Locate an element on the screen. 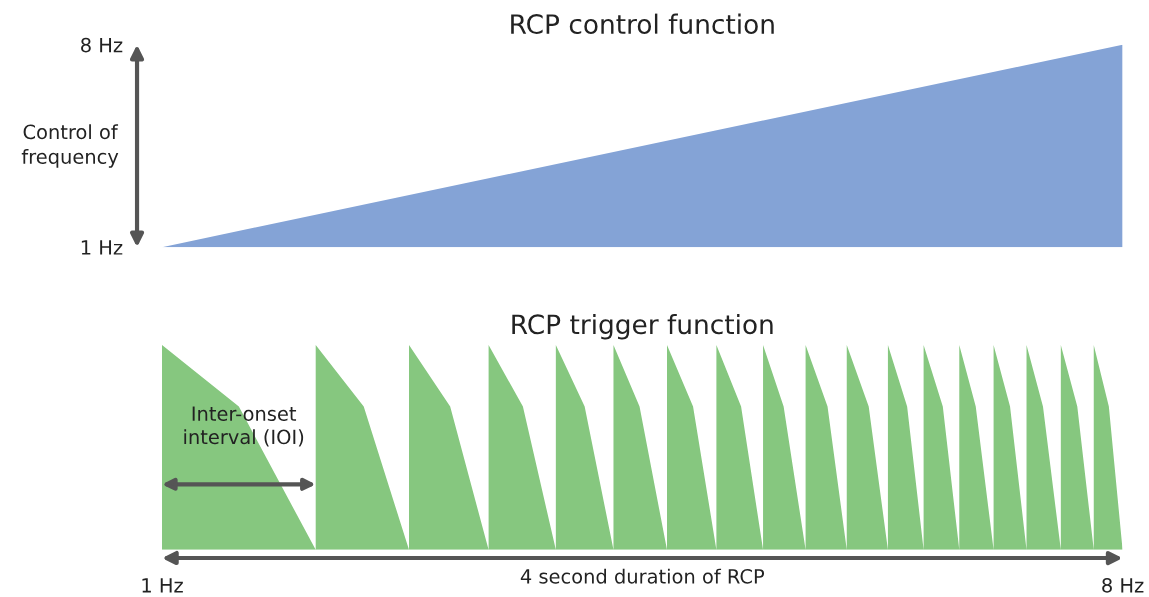 The width and height of the screenshot is (1149, 597). chart-title: RCP control function is located at coordinates (642, 24).